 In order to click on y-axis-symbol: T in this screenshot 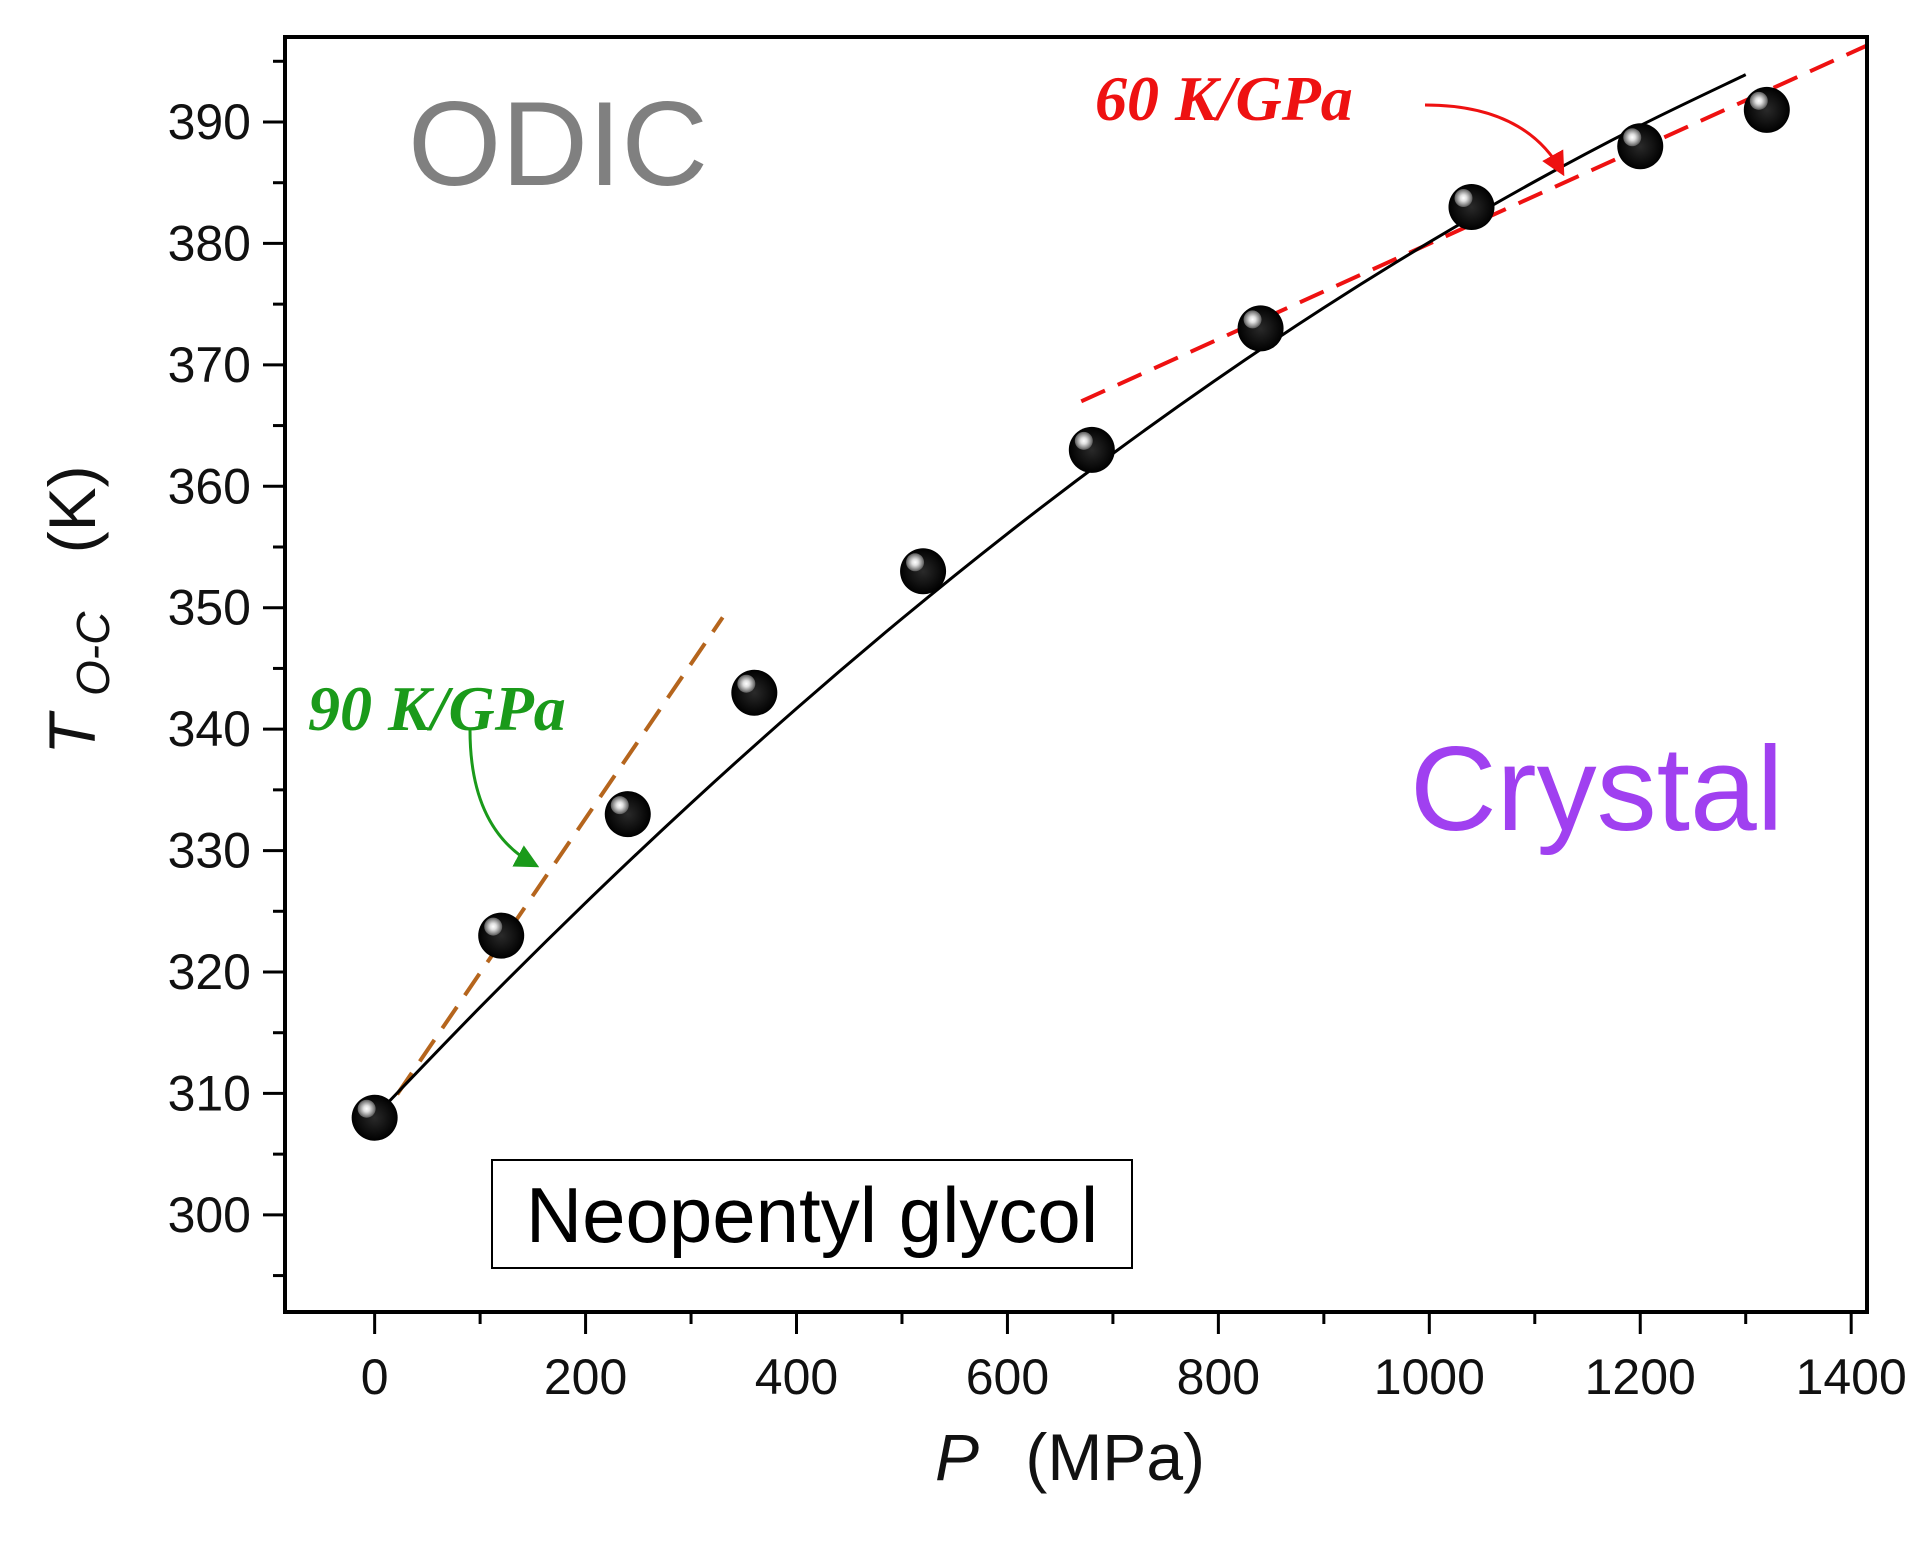, I will do `click(72, 732)`.